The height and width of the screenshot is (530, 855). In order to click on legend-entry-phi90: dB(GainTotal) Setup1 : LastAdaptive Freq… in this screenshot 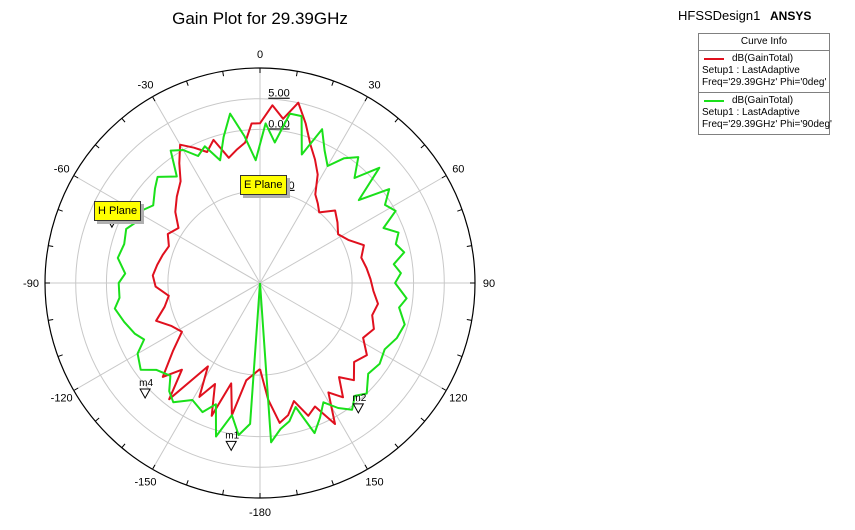, I will do `click(765, 113)`.